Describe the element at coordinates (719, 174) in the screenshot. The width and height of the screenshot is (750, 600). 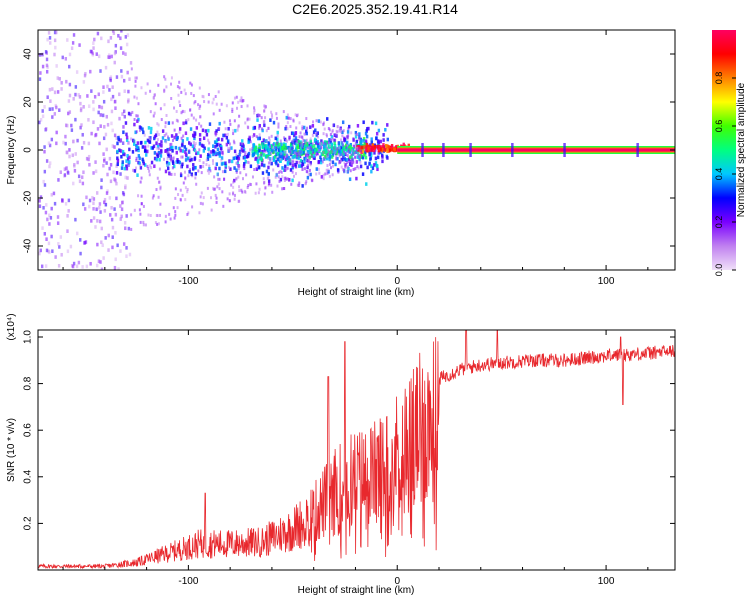
I see `colorbar-tick-label: 0.4` at that location.